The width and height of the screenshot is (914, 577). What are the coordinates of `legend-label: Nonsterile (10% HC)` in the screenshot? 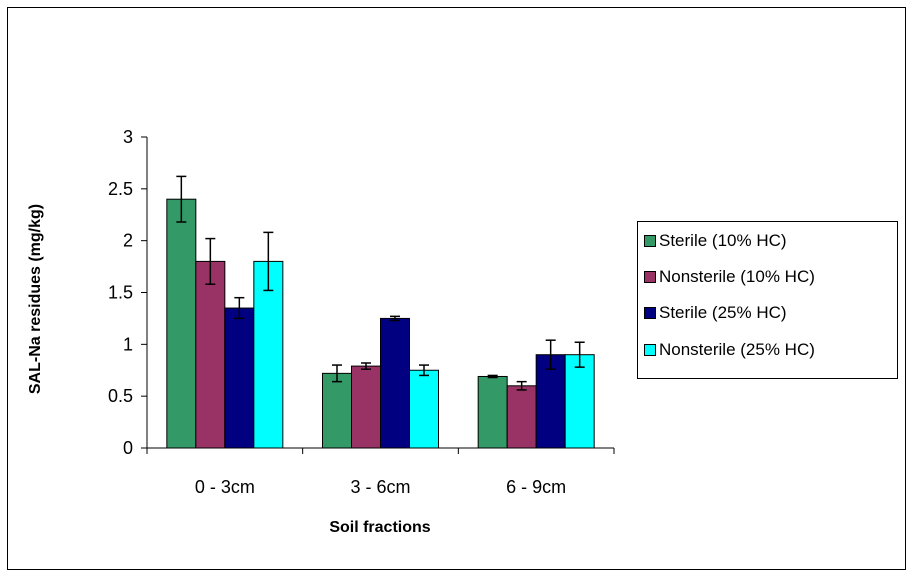 It's located at (737, 276).